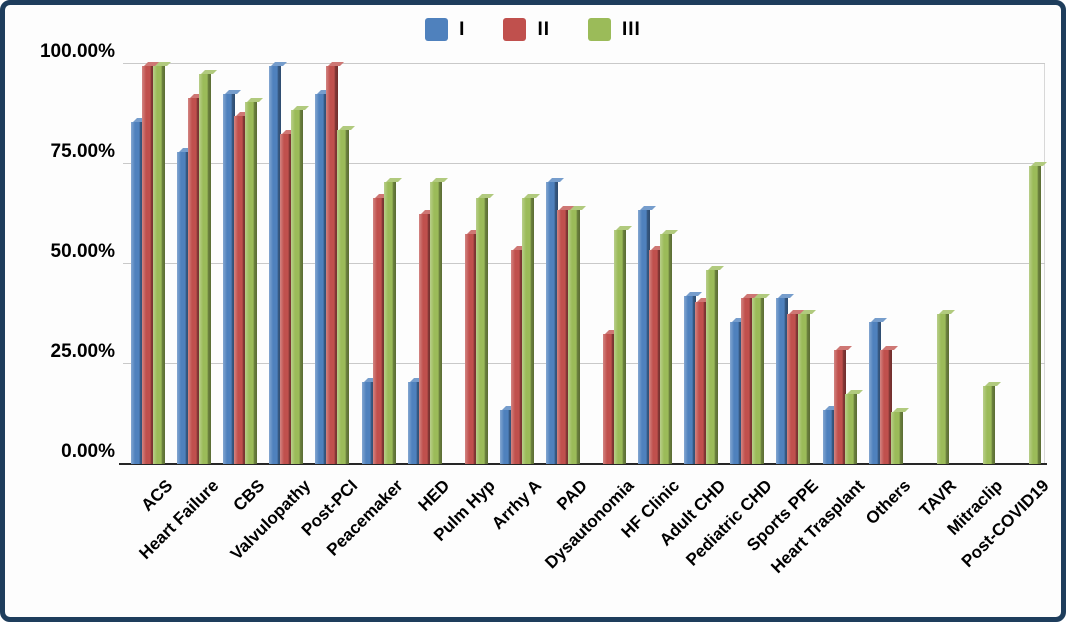 This screenshot has width=1066, height=622. I want to click on bar-group-tavr, so click(931, 264).